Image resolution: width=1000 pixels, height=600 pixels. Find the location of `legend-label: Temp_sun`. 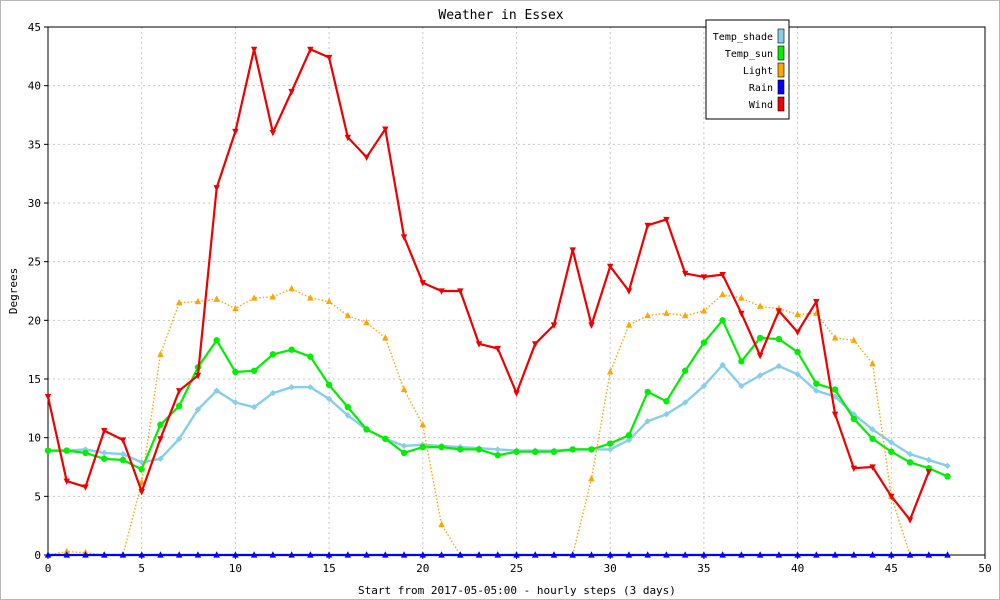

legend-label: Temp_sun is located at coordinates (749, 54).